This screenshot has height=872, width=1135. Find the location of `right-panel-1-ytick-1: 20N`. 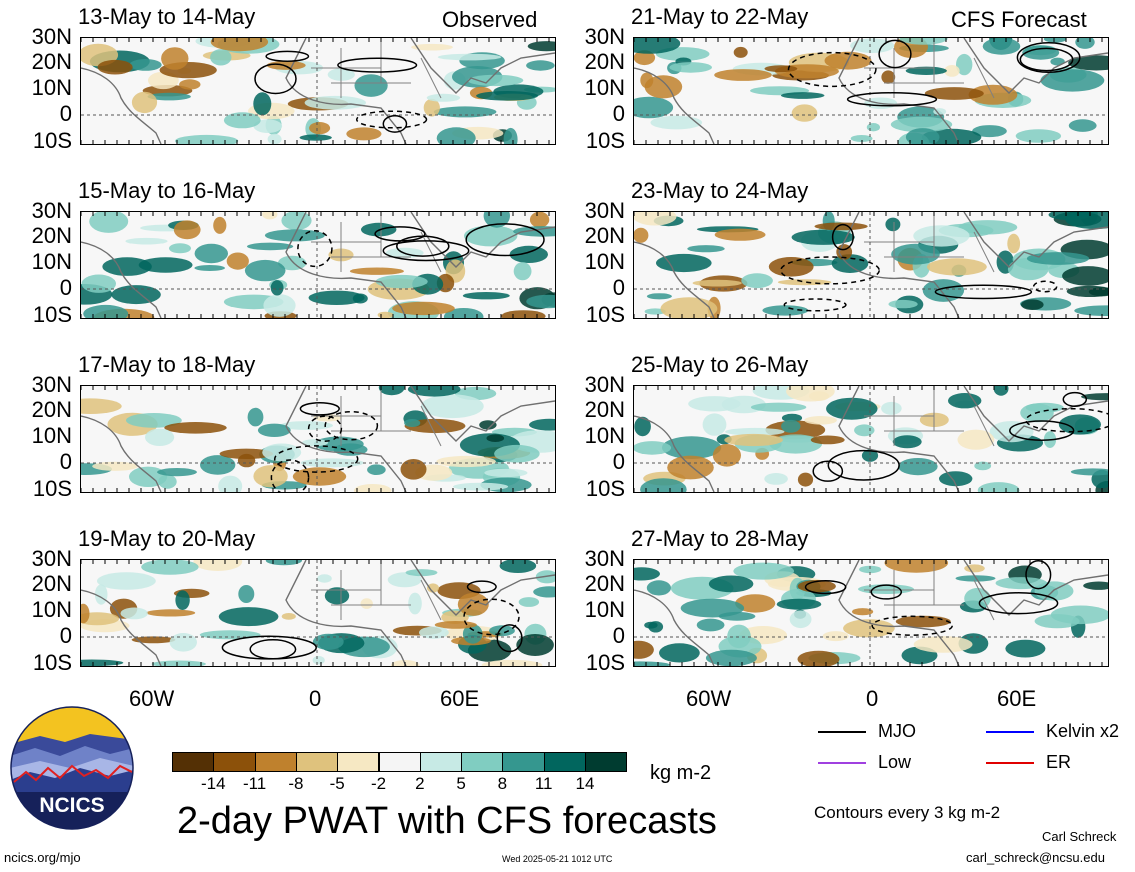

right-panel-1-ytick-1: 20N is located at coordinates (604, 235).